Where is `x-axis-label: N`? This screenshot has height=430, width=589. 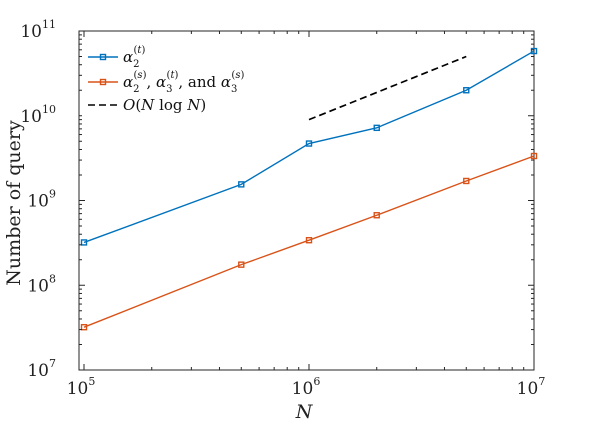 x-axis-label: N is located at coordinates (304, 412).